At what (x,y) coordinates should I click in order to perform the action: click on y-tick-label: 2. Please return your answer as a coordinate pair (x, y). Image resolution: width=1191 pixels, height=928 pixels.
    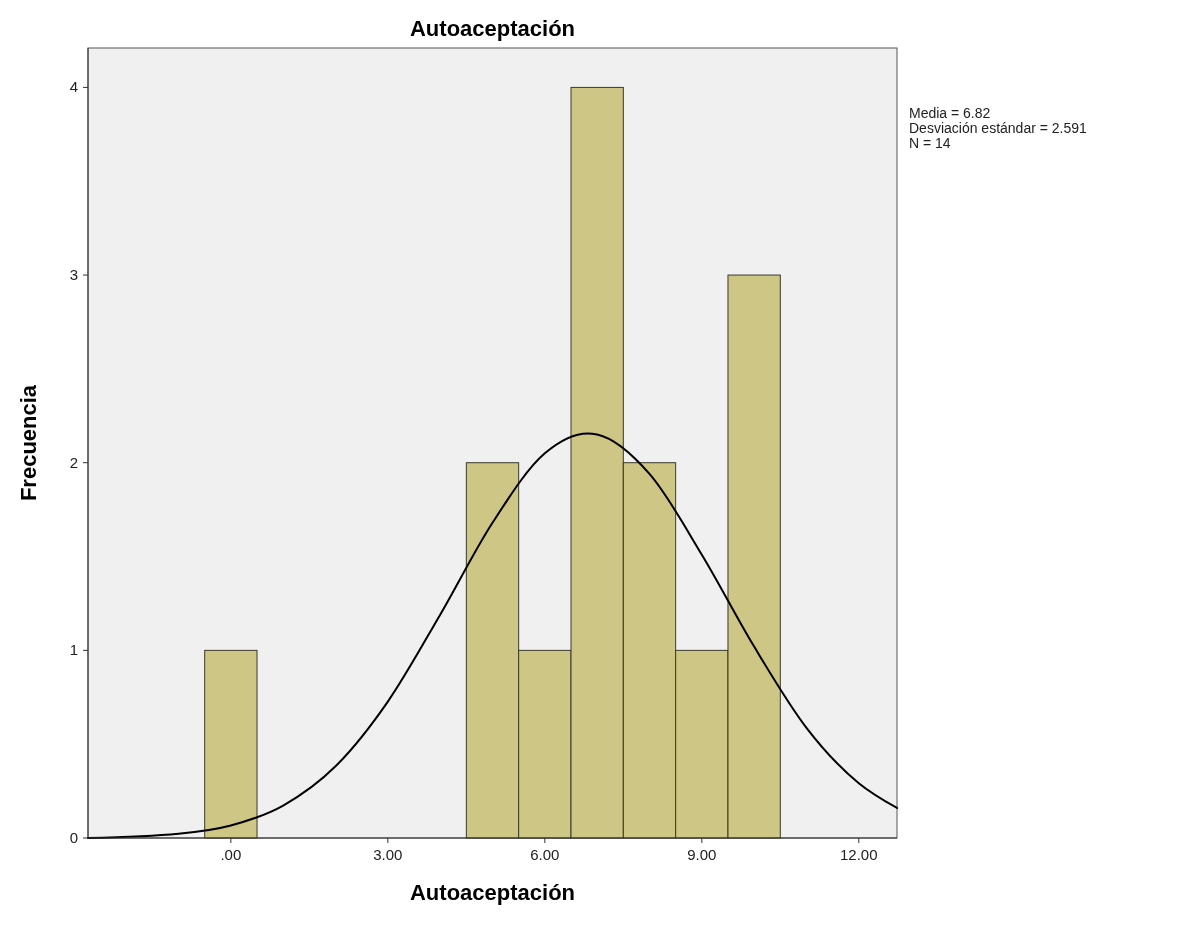
    Looking at the image, I should click on (73, 462).